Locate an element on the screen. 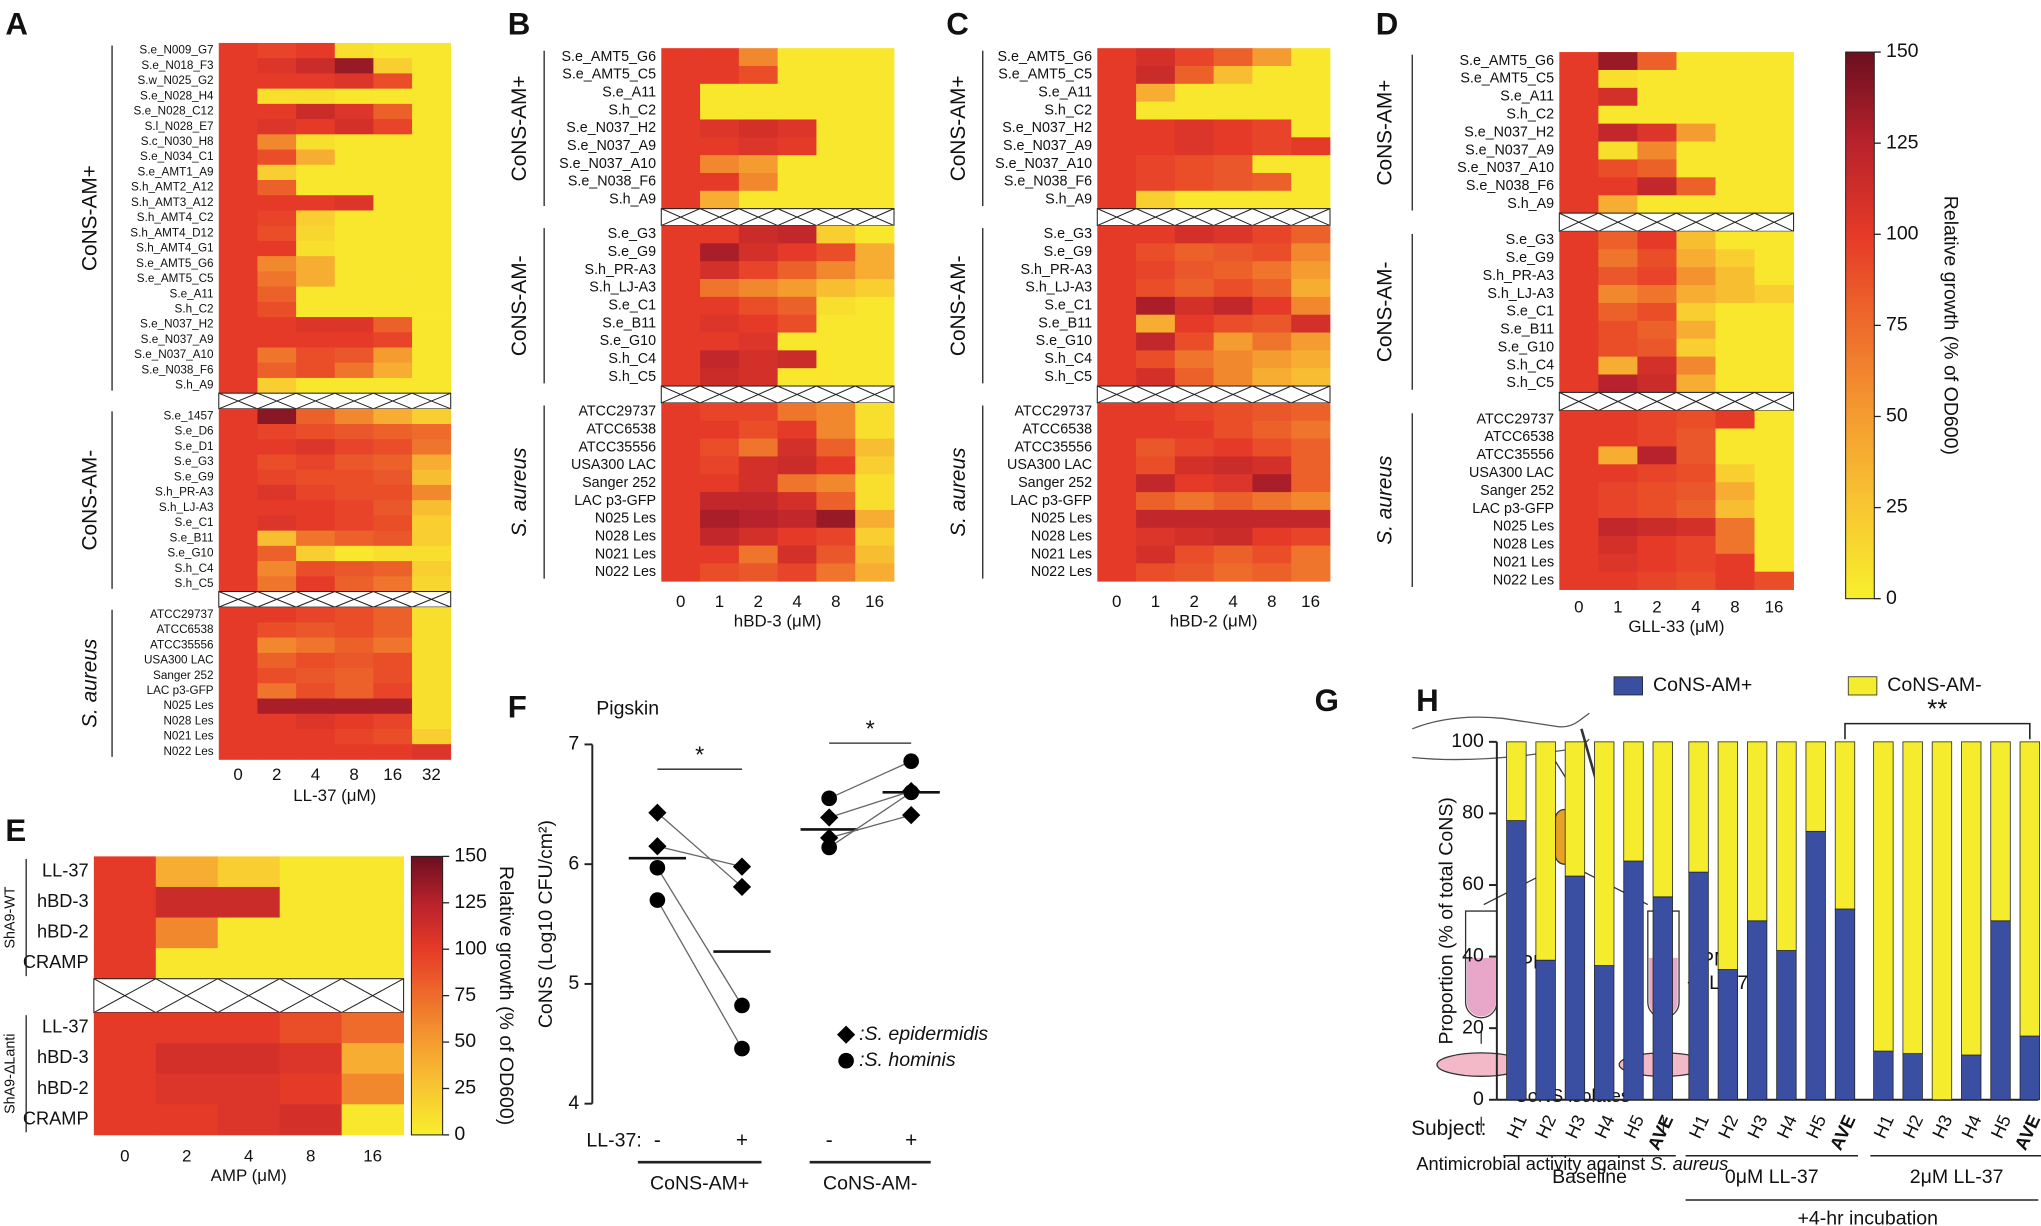 The height and width of the screenshot is (1226, 2041). pair-line is located at coordinates (870, 826).